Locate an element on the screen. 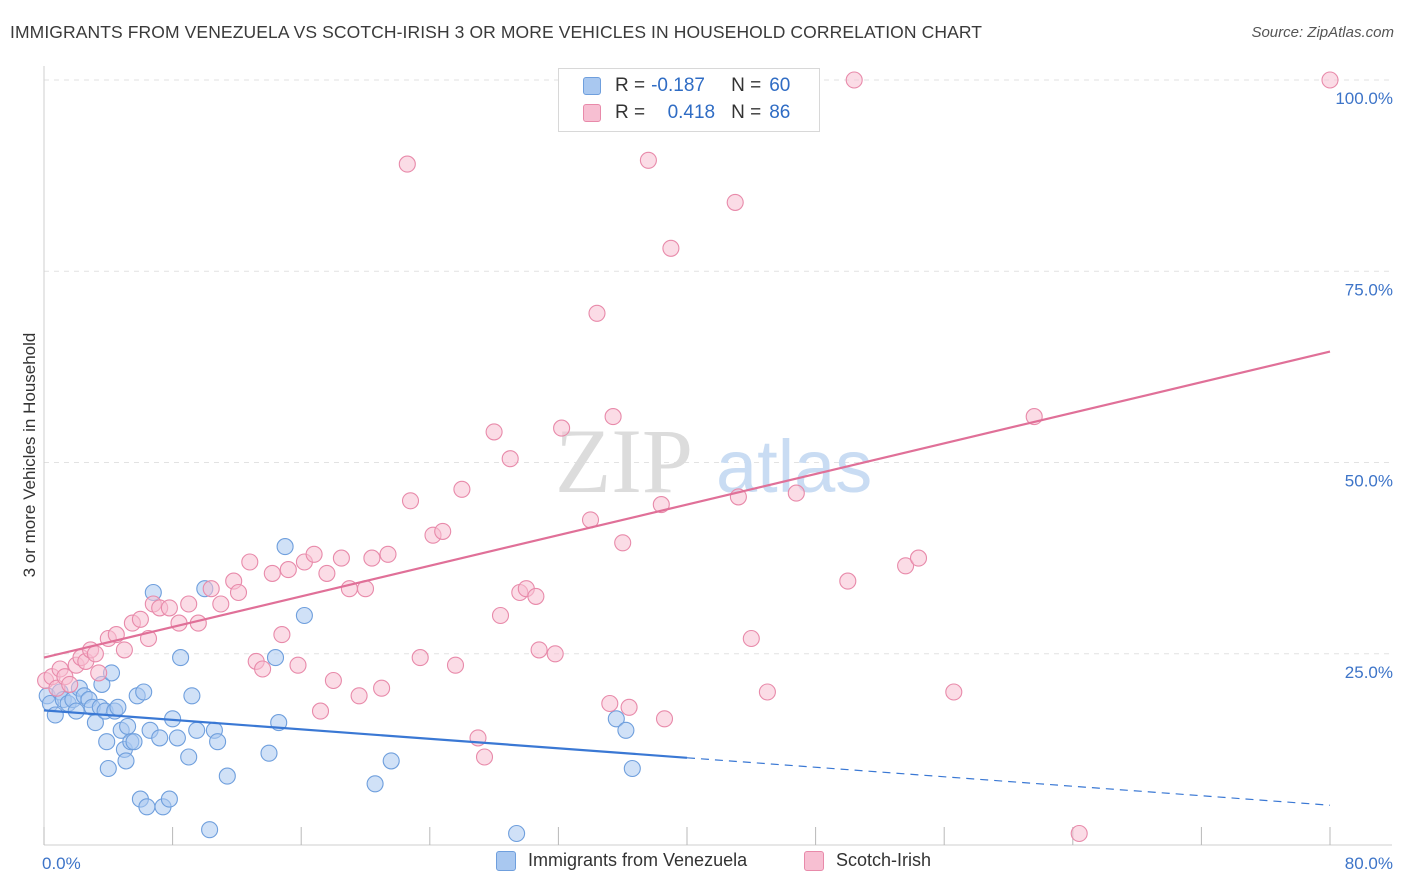 The width and height of the screenshot is (1406, 892). legend-item-scotch-irish: Scotch-Irish is located at coordinates (867, 860).